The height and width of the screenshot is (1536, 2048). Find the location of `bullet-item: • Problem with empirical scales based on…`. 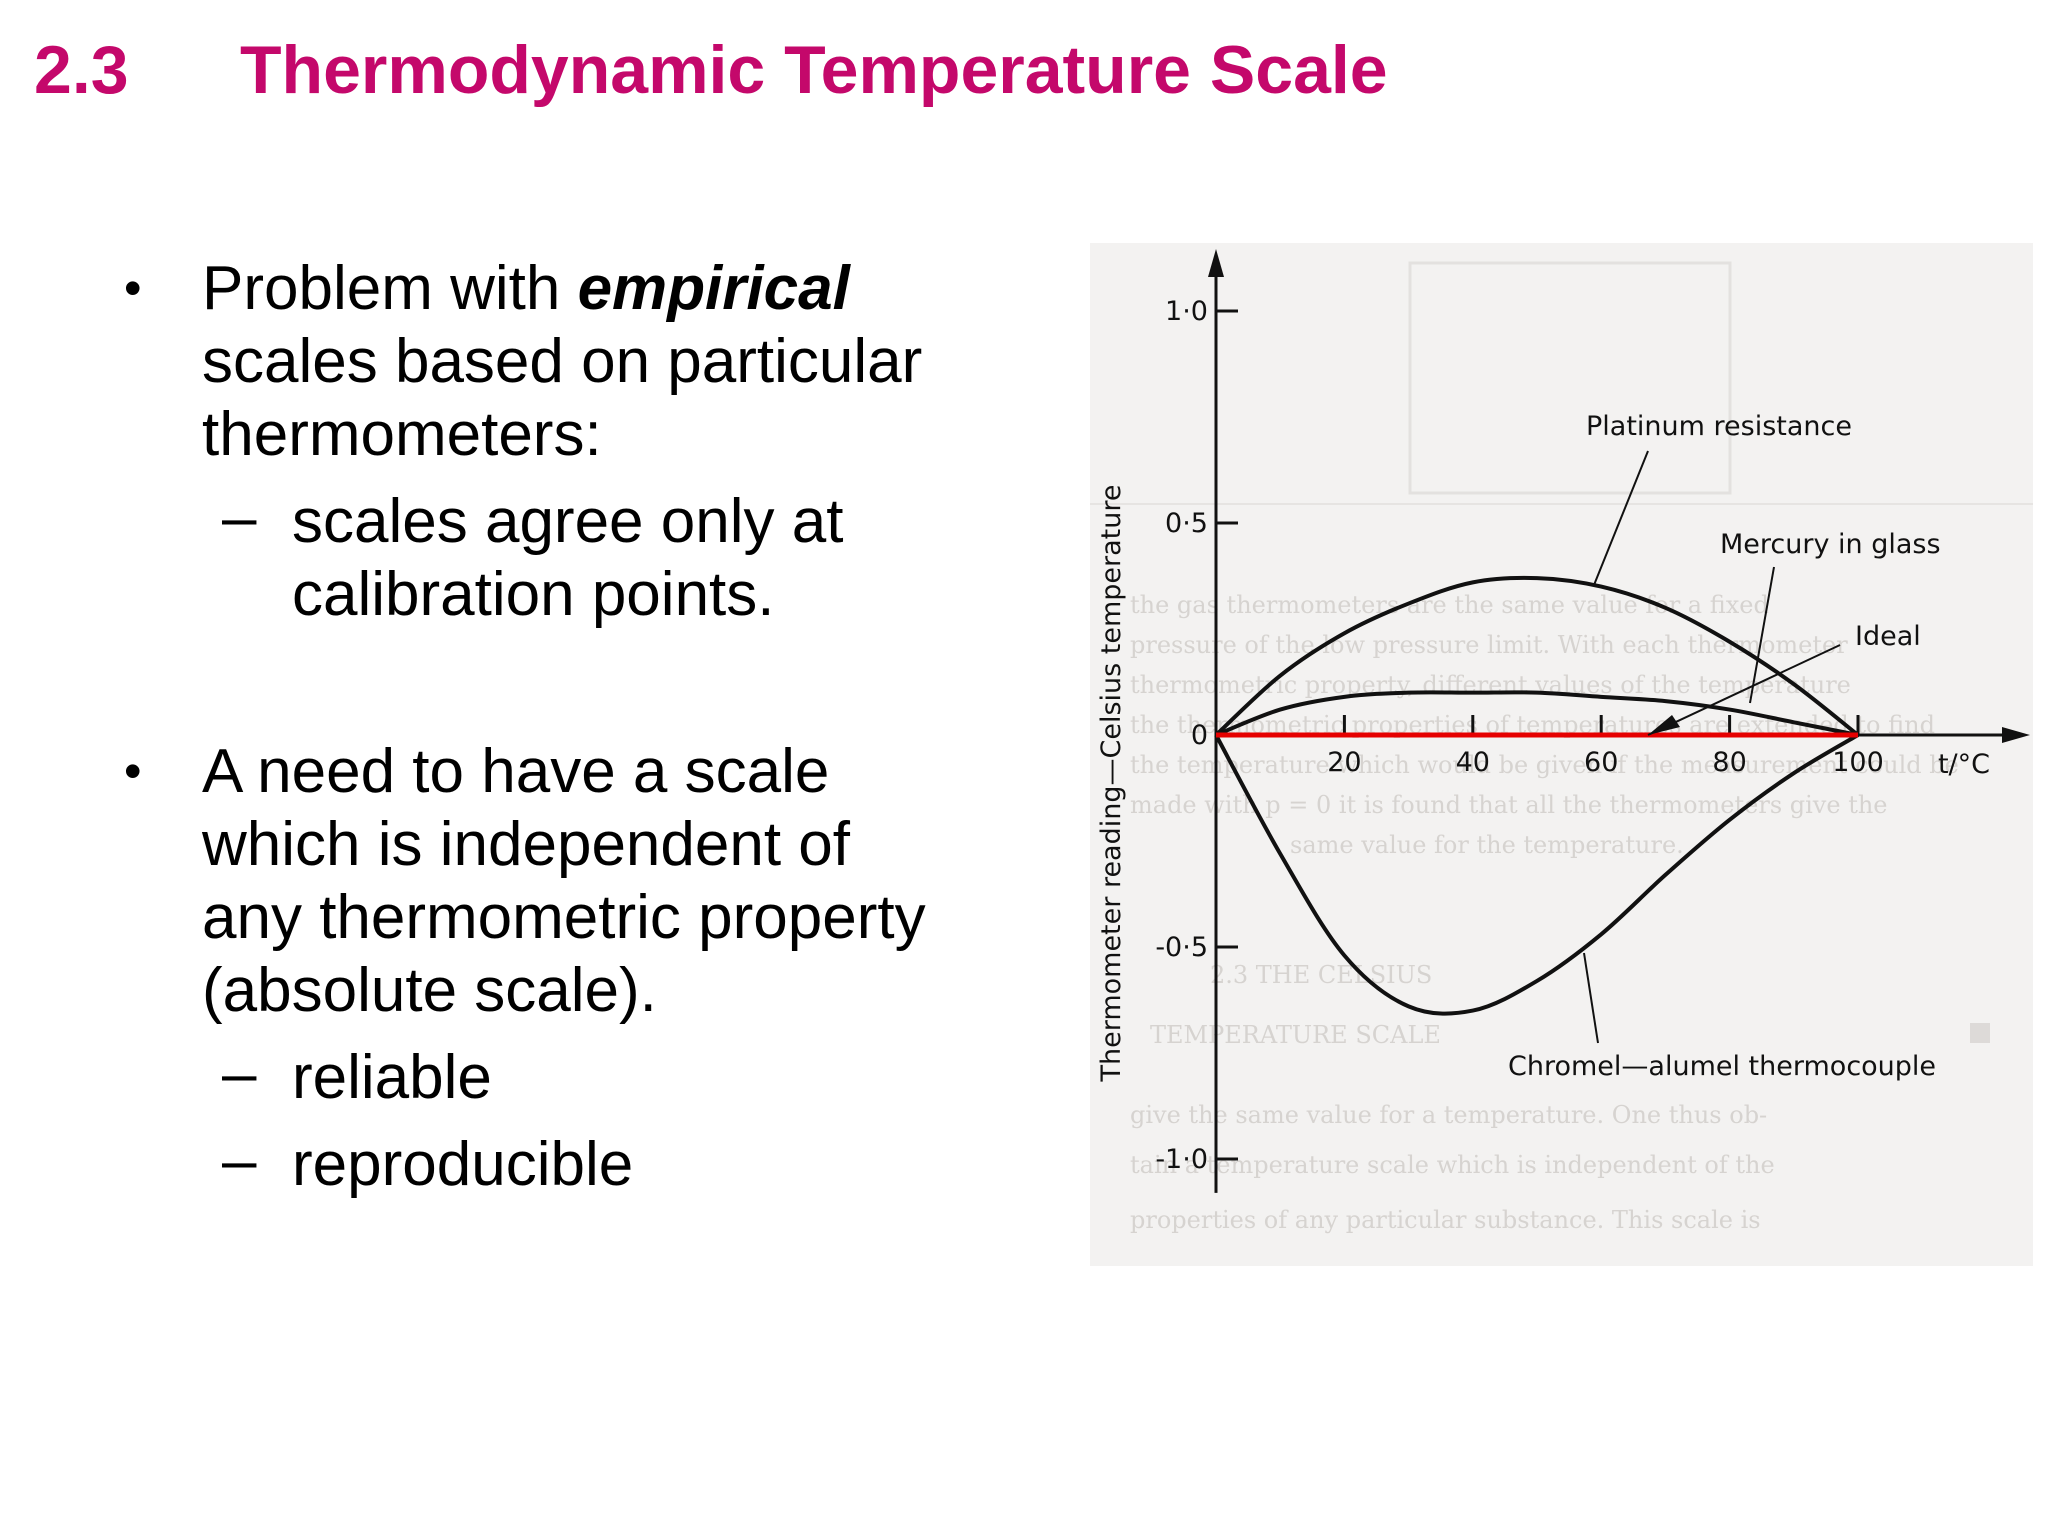

bullet-item: • Problem with empirical scales based on… is located at coordinates (574, 441).